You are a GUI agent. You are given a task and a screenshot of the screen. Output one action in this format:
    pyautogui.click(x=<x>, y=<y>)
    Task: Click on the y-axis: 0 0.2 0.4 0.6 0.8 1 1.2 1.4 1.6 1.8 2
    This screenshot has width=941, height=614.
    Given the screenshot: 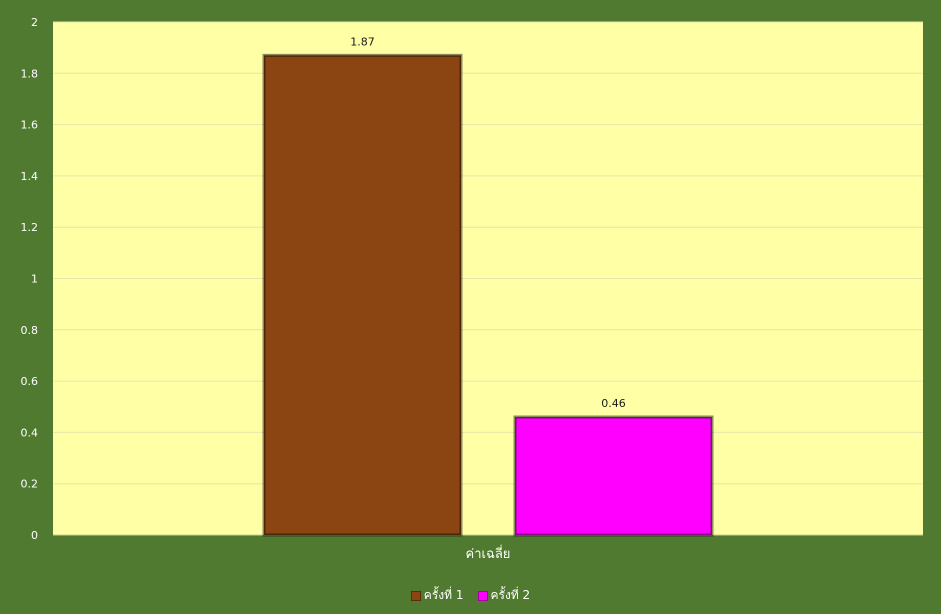 What is the action you would take?
    pyautogui.click(x=30, y=279)
    